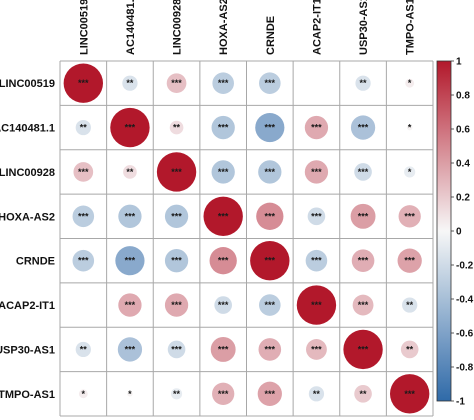 This screenshot has width=474, height=420. I want to click on correlation-circle-USP30-AS1-AC140481.1, so click(130, 349).